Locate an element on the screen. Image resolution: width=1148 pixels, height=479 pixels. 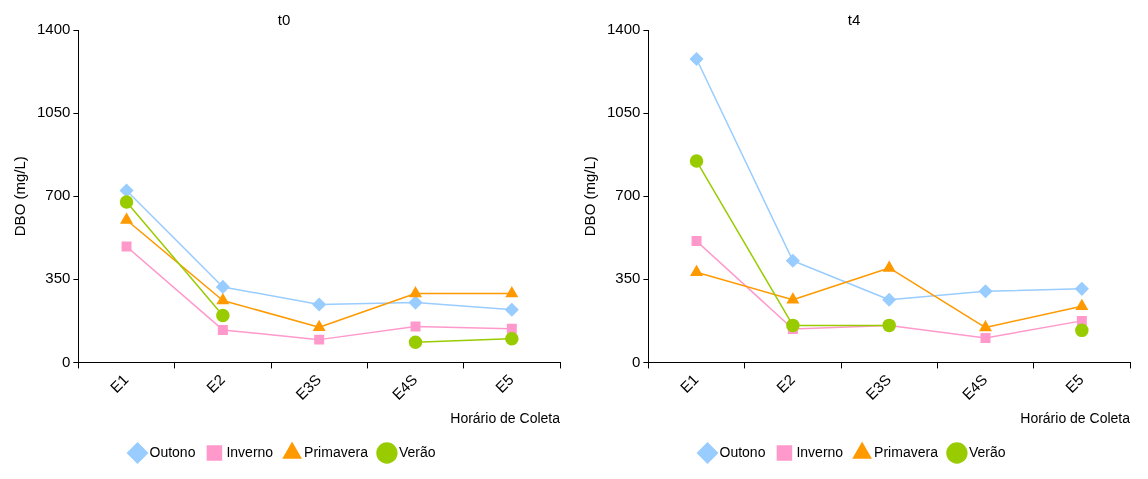
chart-title: t0 is located at coordinates (284, 20).